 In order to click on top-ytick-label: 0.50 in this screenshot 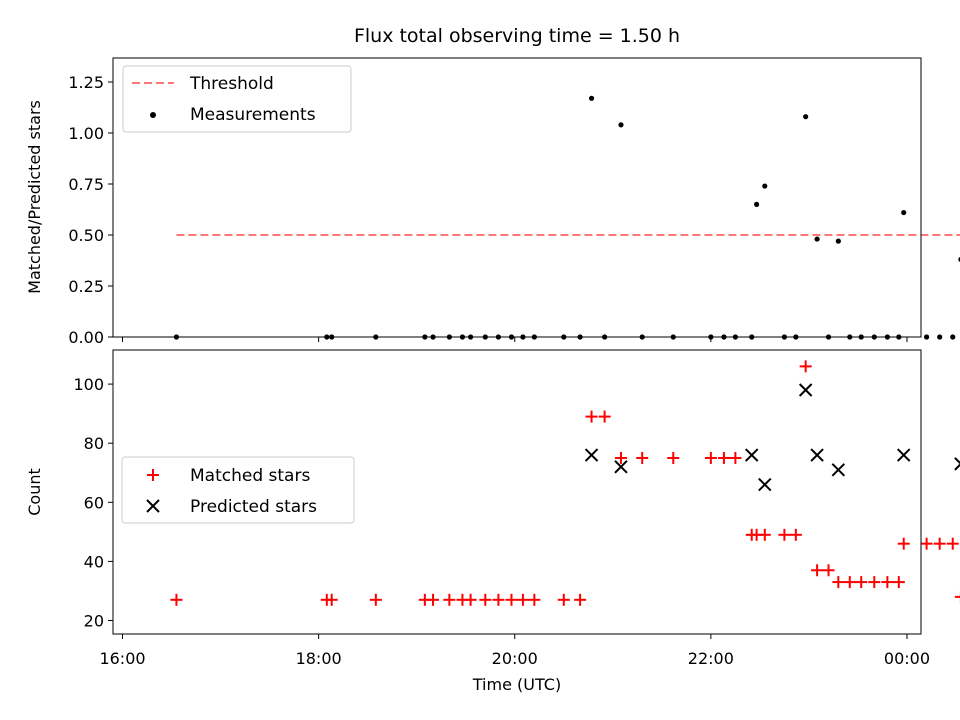, I will do `click(86, 235)`.